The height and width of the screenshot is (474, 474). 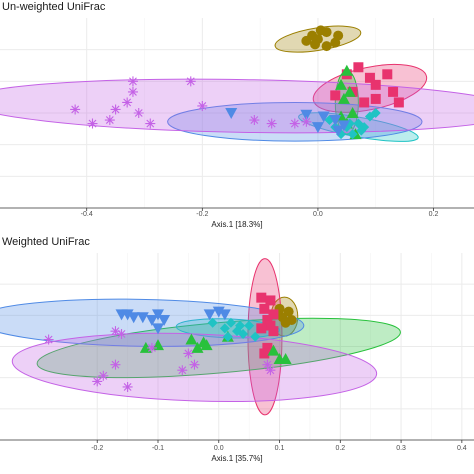 I want to click on x-axis-title: Axis.1 [18.3%], so click(x=236, y=224).